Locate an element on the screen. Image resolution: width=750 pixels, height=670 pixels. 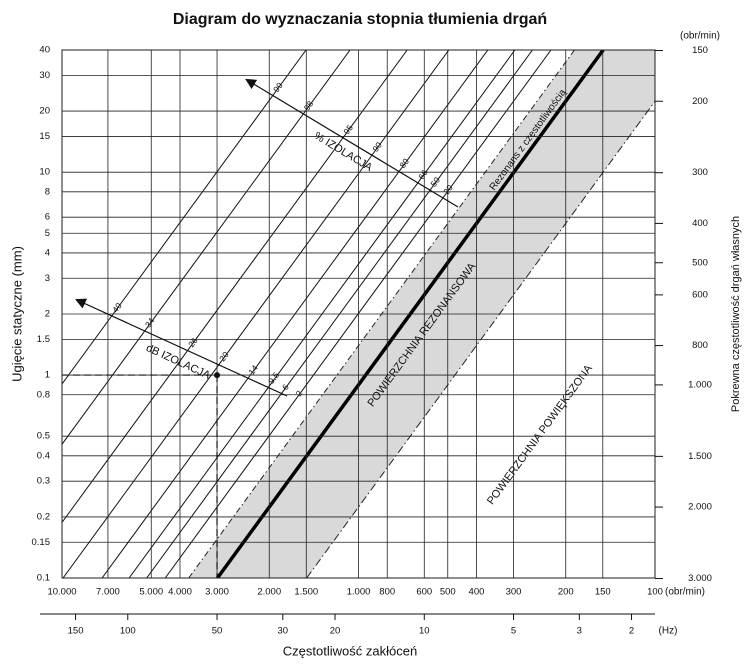
x2-tick-label: 2 is located at coordinates (631, 631).